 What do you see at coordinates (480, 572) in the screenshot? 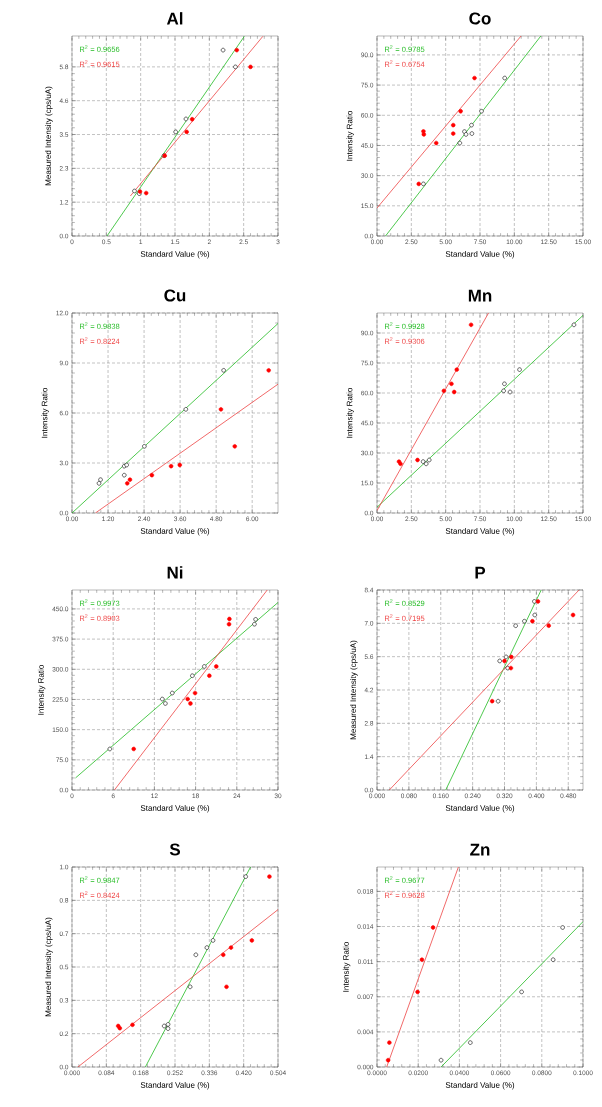
I see `chart-title: P` at bounding box center [480, 572].